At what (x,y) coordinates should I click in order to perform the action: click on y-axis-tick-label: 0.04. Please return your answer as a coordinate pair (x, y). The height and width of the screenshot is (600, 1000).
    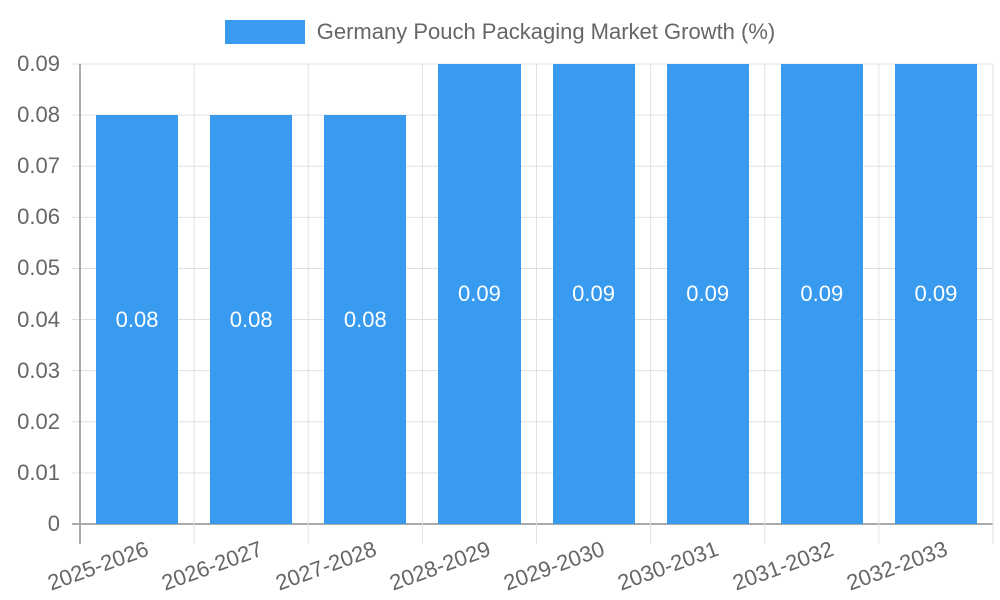
    Looking at the image, I should click on (38, 319).